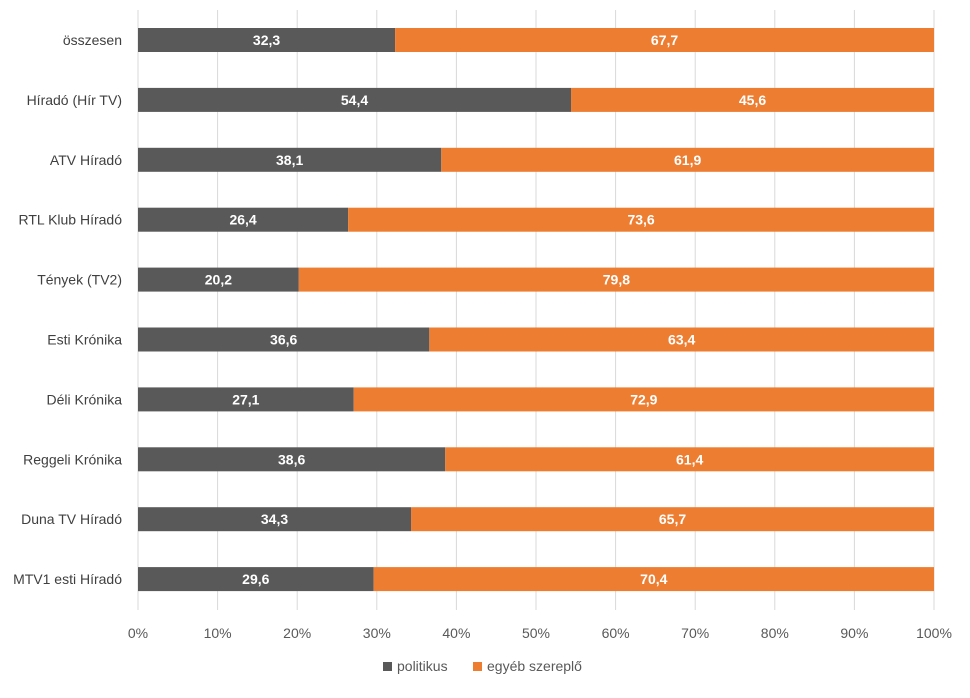  What do you see at coordinates (456, 633) in the screenshot?
I see `x-tick-label: 40%` at bounding box center [456, 633].